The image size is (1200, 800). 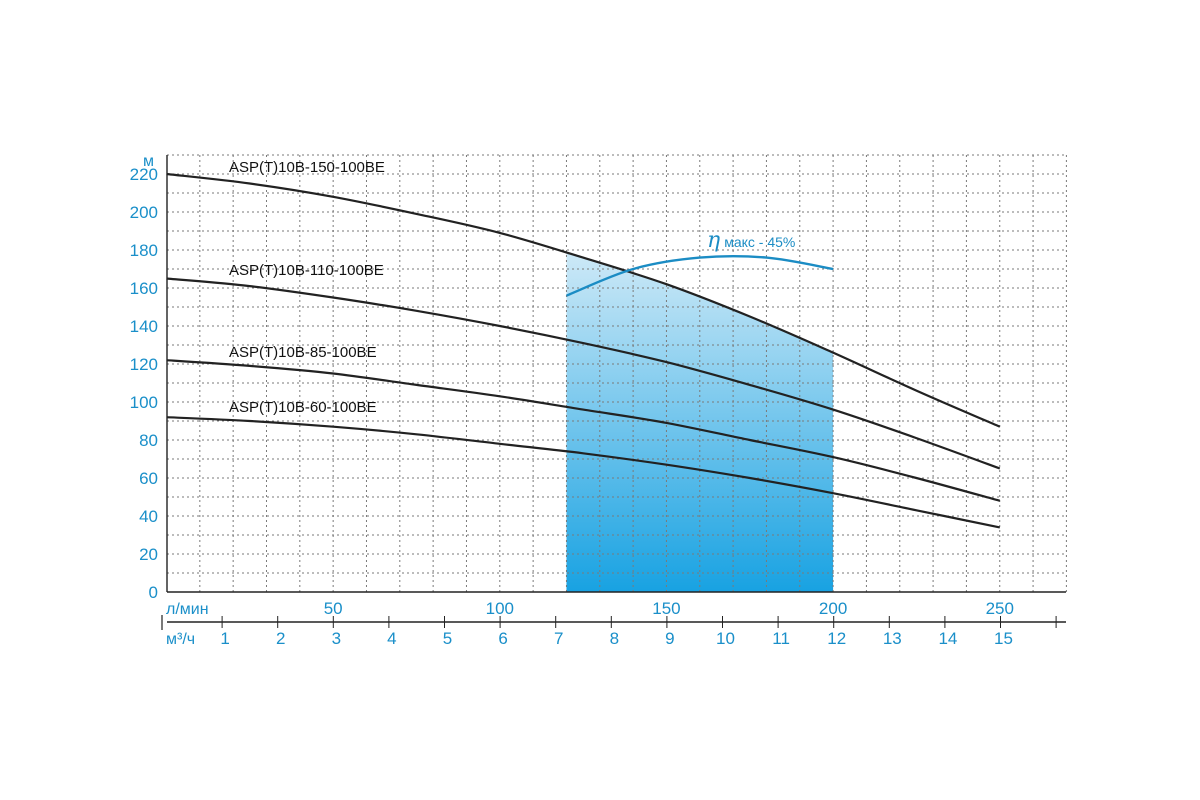 What do you see at coordinates (144, 326) in the screenshot?
I see `y-tick-label: 140` at bounding box center [144, 326].